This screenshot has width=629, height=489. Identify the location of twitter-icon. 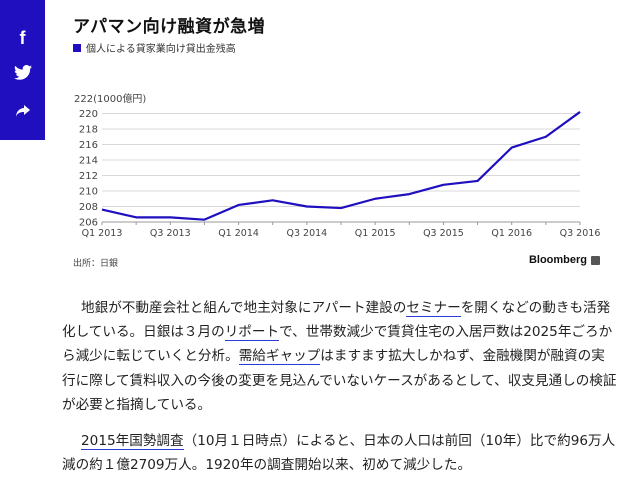
(23, 74).